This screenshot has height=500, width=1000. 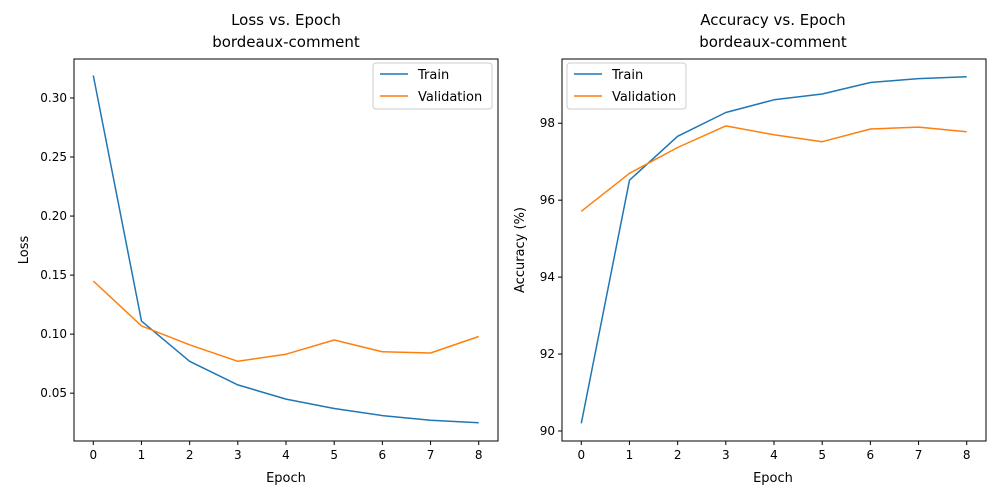 I want to click on loss-xtick-label: 3, so click(x=238, y=455).